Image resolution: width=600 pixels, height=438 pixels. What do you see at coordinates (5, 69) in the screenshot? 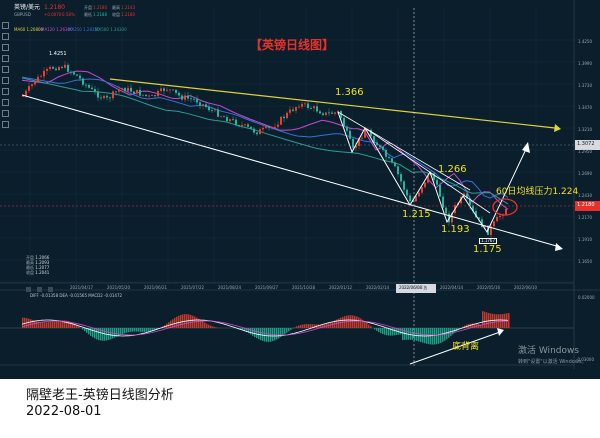
I see `shape-tool-icon` at bounding box center [5, 69].